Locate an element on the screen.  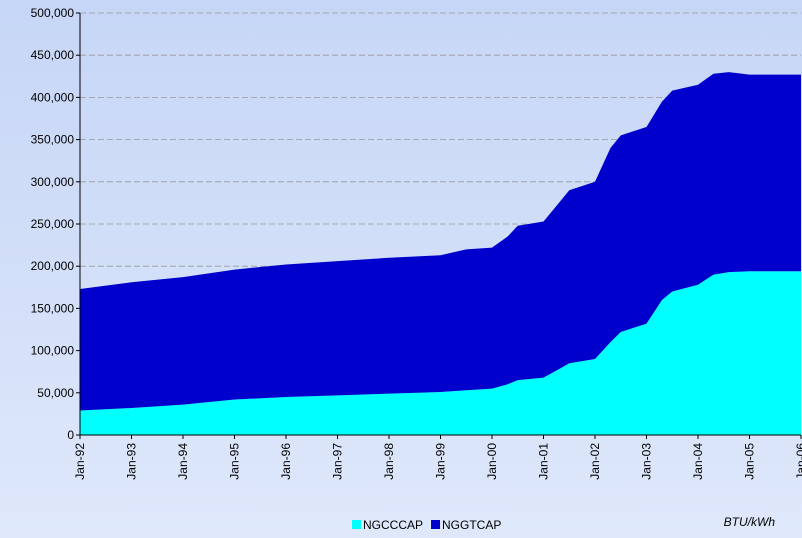
y-tick-label: 400,000 is located at coordinates (53, 97).